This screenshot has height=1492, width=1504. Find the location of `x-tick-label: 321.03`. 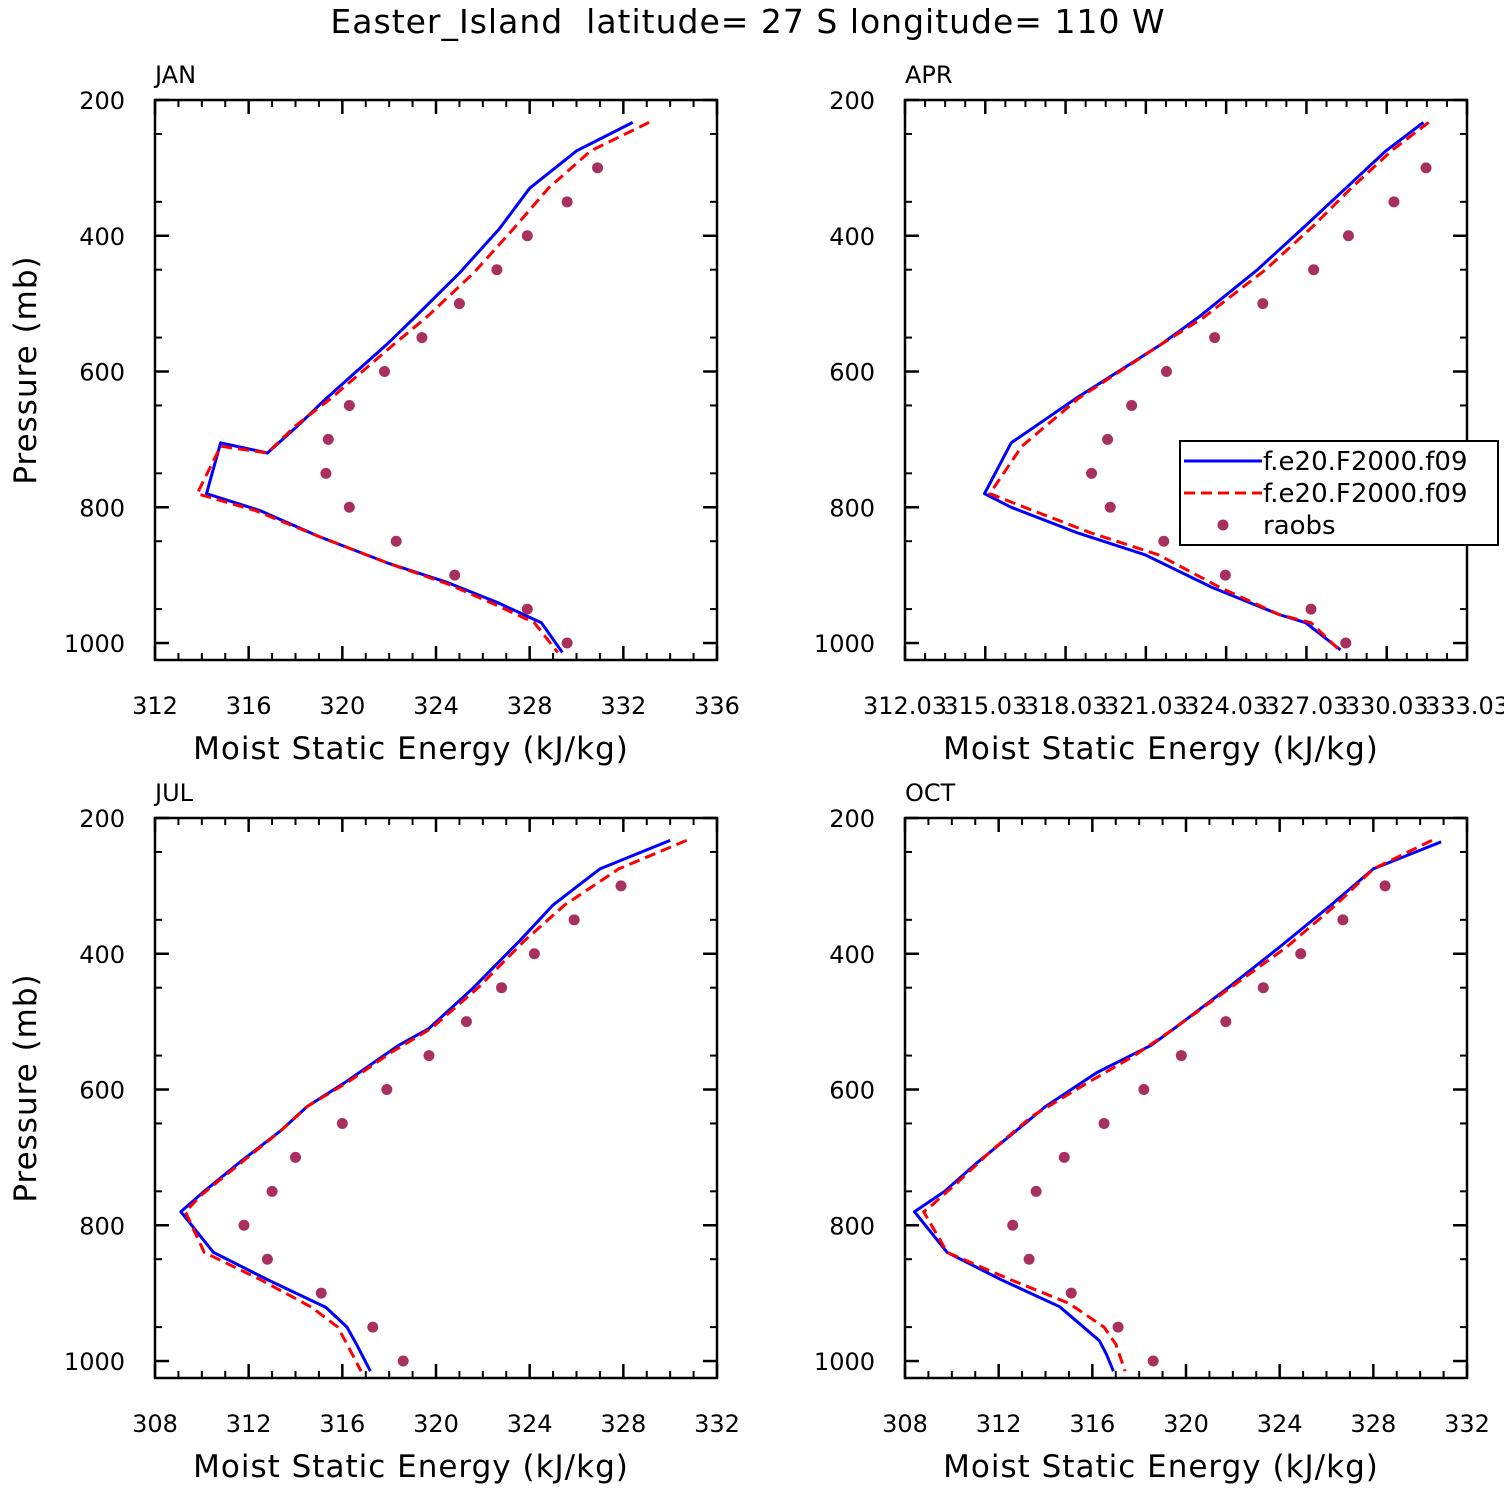

x-tick-label: 321.03 is located at coordinates (1146, 706).